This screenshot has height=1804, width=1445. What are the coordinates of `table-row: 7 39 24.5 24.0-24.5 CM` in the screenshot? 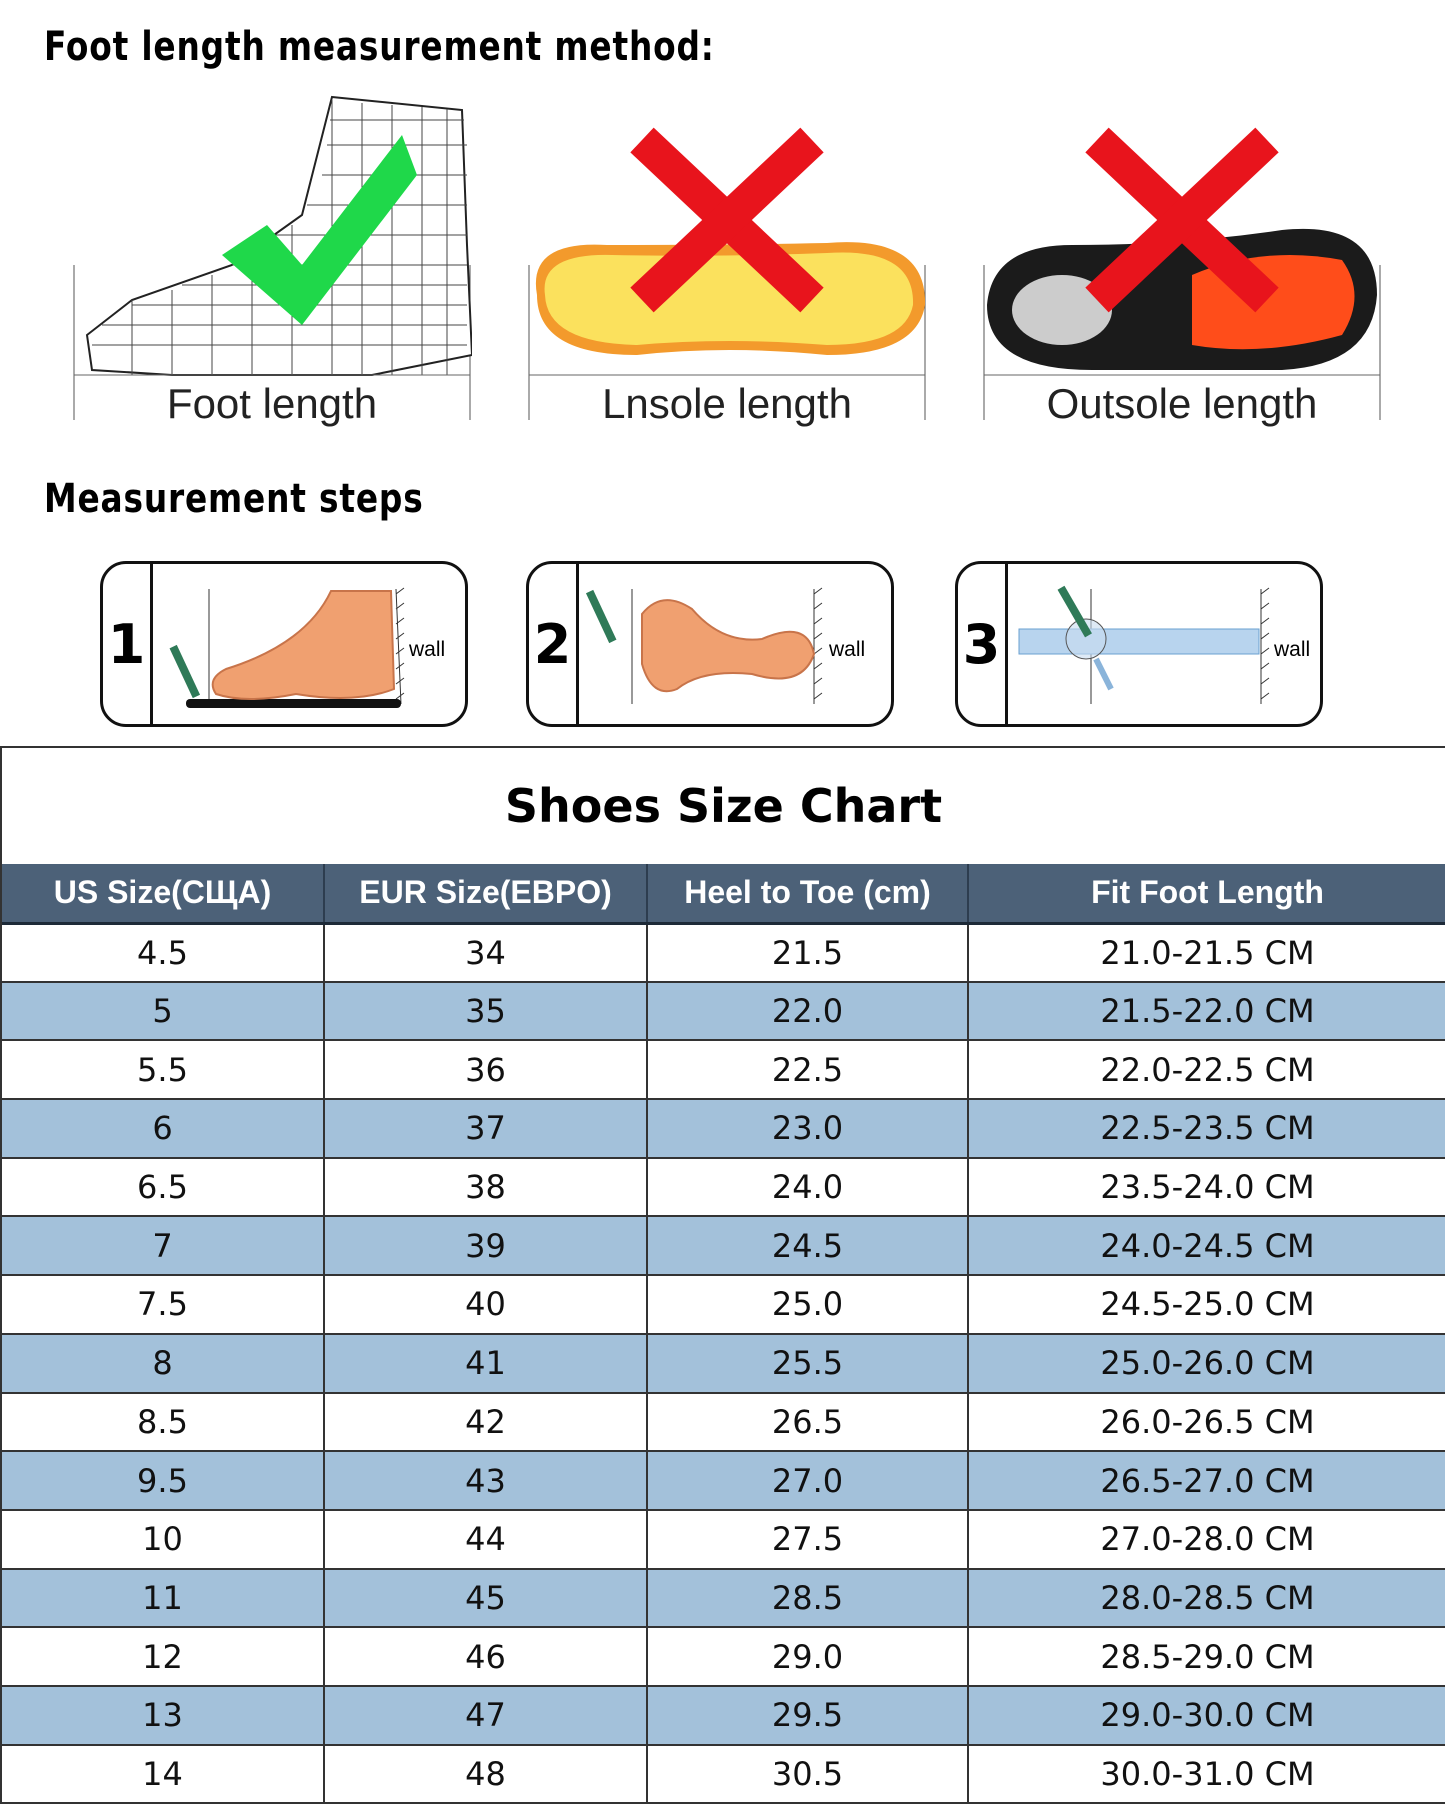 It's located at (723, 1246).